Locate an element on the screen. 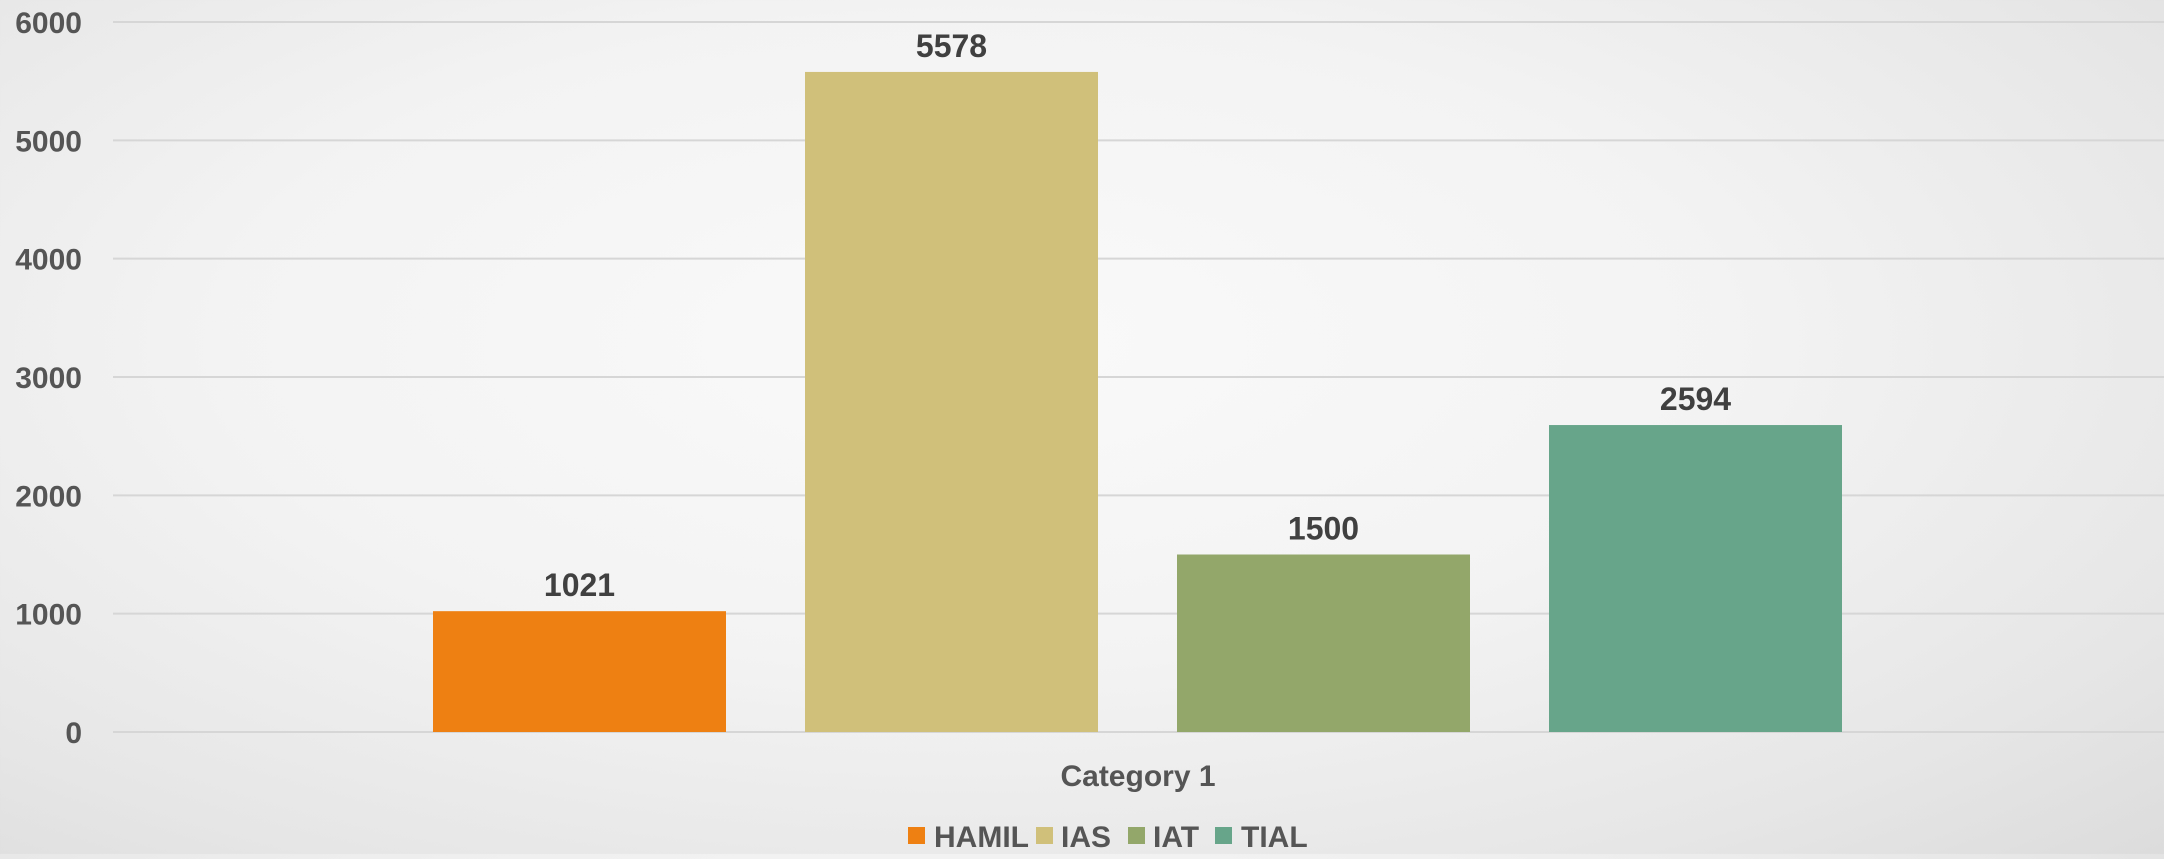  bar-tial is located at coordinates (1695, 578).